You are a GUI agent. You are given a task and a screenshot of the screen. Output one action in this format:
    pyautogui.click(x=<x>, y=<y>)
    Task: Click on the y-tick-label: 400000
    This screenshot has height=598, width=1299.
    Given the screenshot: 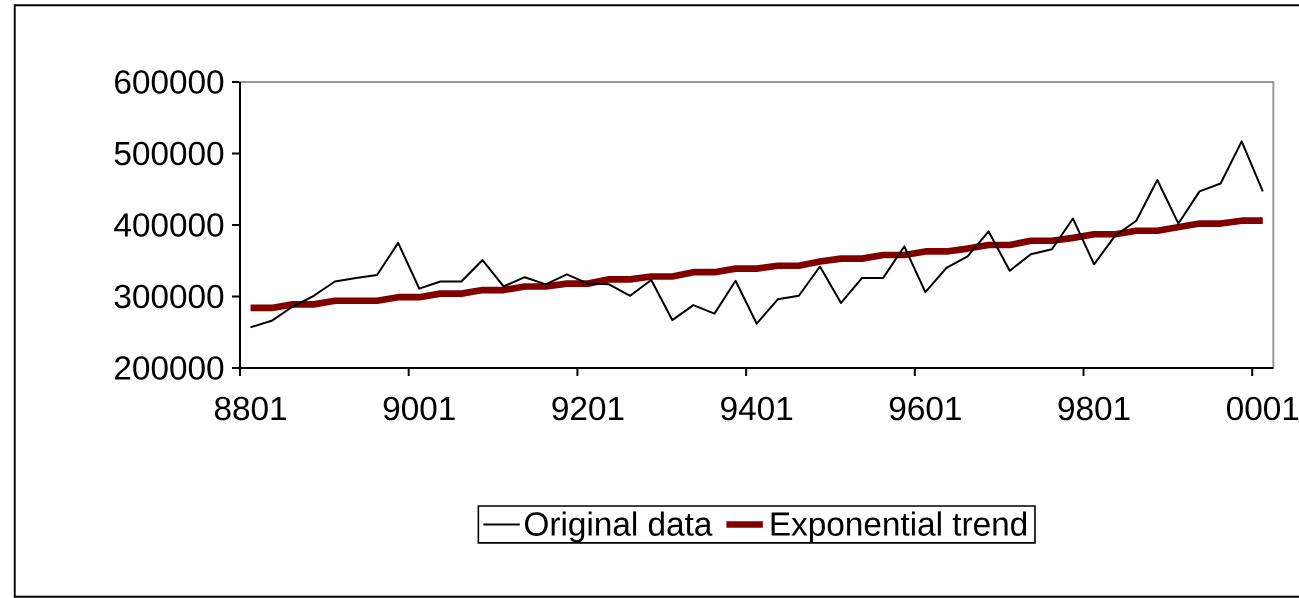 What is the action you would take?
    pyautogui.click(x=169, y=225)
    